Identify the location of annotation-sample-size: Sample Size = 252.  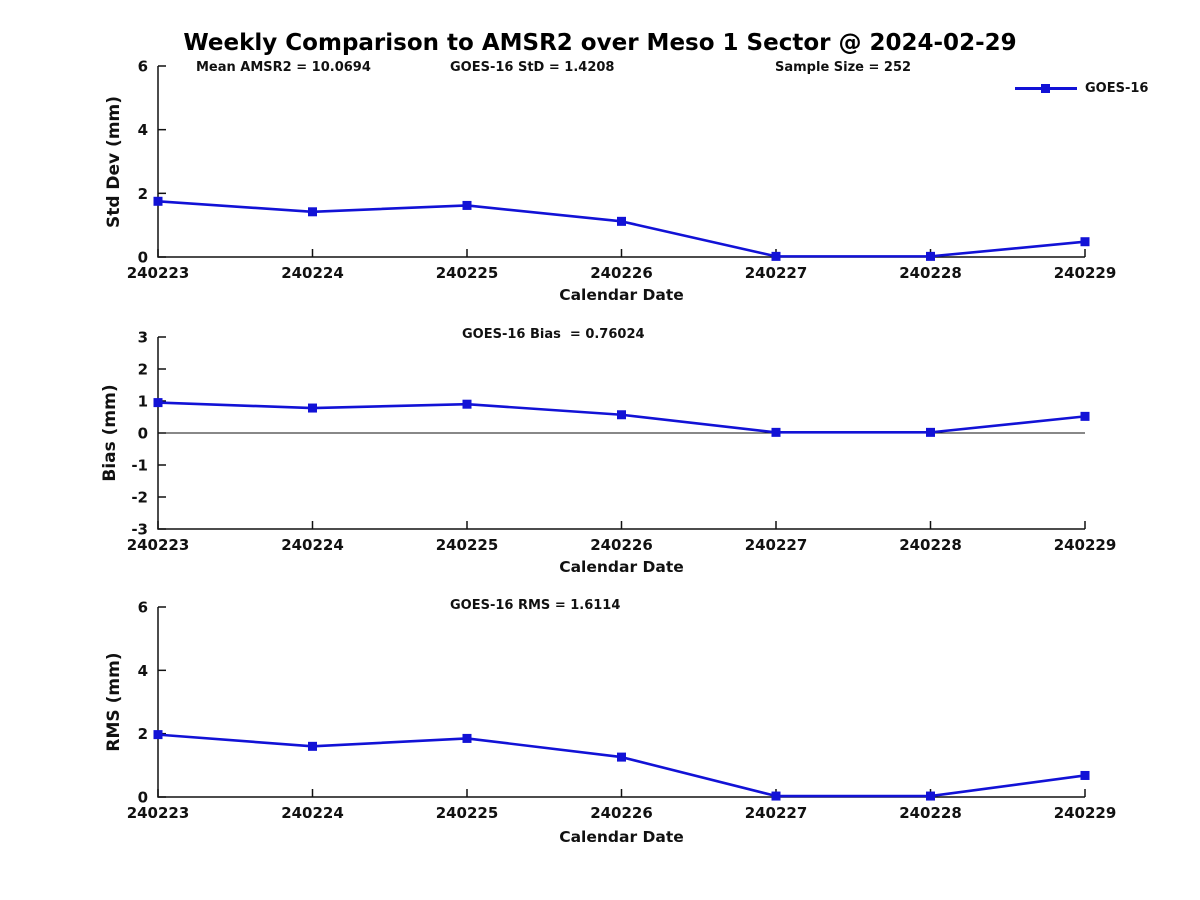
(843, 67).